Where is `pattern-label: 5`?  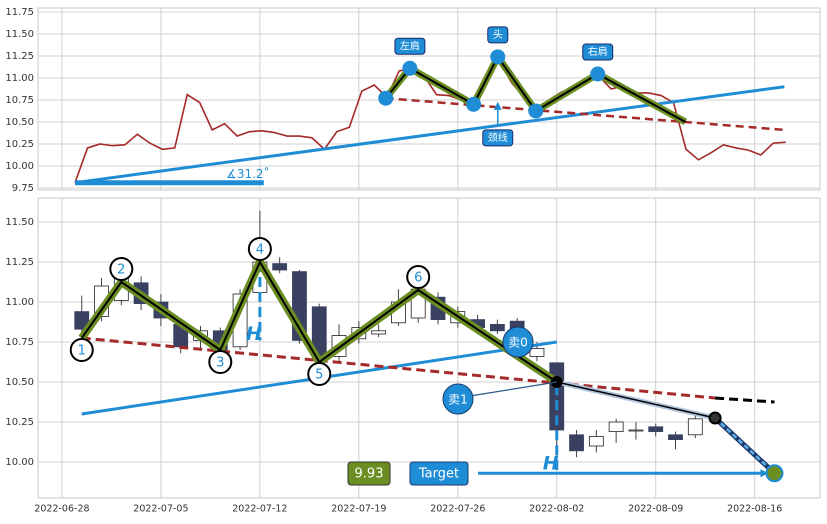 pattern-label: 5 is located at coordinates (319, 375).